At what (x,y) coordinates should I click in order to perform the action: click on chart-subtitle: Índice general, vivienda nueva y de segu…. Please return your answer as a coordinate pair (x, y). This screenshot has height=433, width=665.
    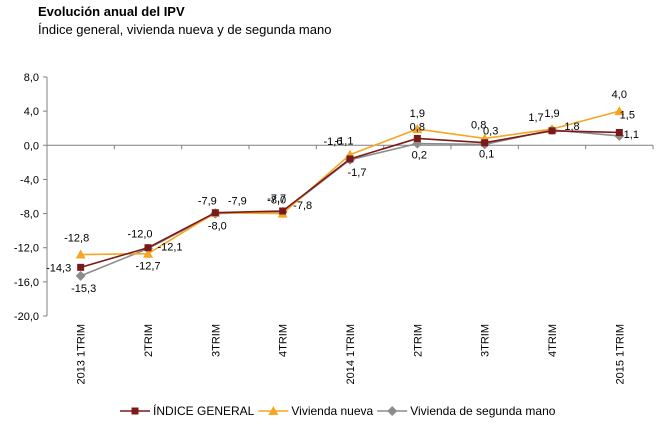
    Looking at the image, I should click on (185, 29).